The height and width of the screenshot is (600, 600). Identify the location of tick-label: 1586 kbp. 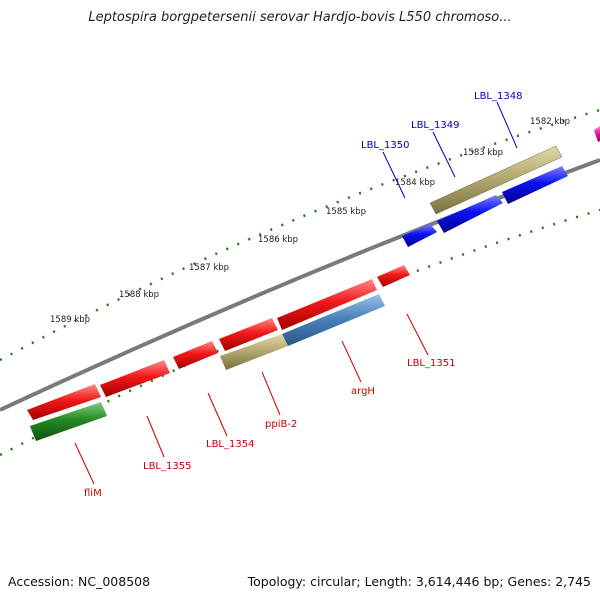
(278, 240).